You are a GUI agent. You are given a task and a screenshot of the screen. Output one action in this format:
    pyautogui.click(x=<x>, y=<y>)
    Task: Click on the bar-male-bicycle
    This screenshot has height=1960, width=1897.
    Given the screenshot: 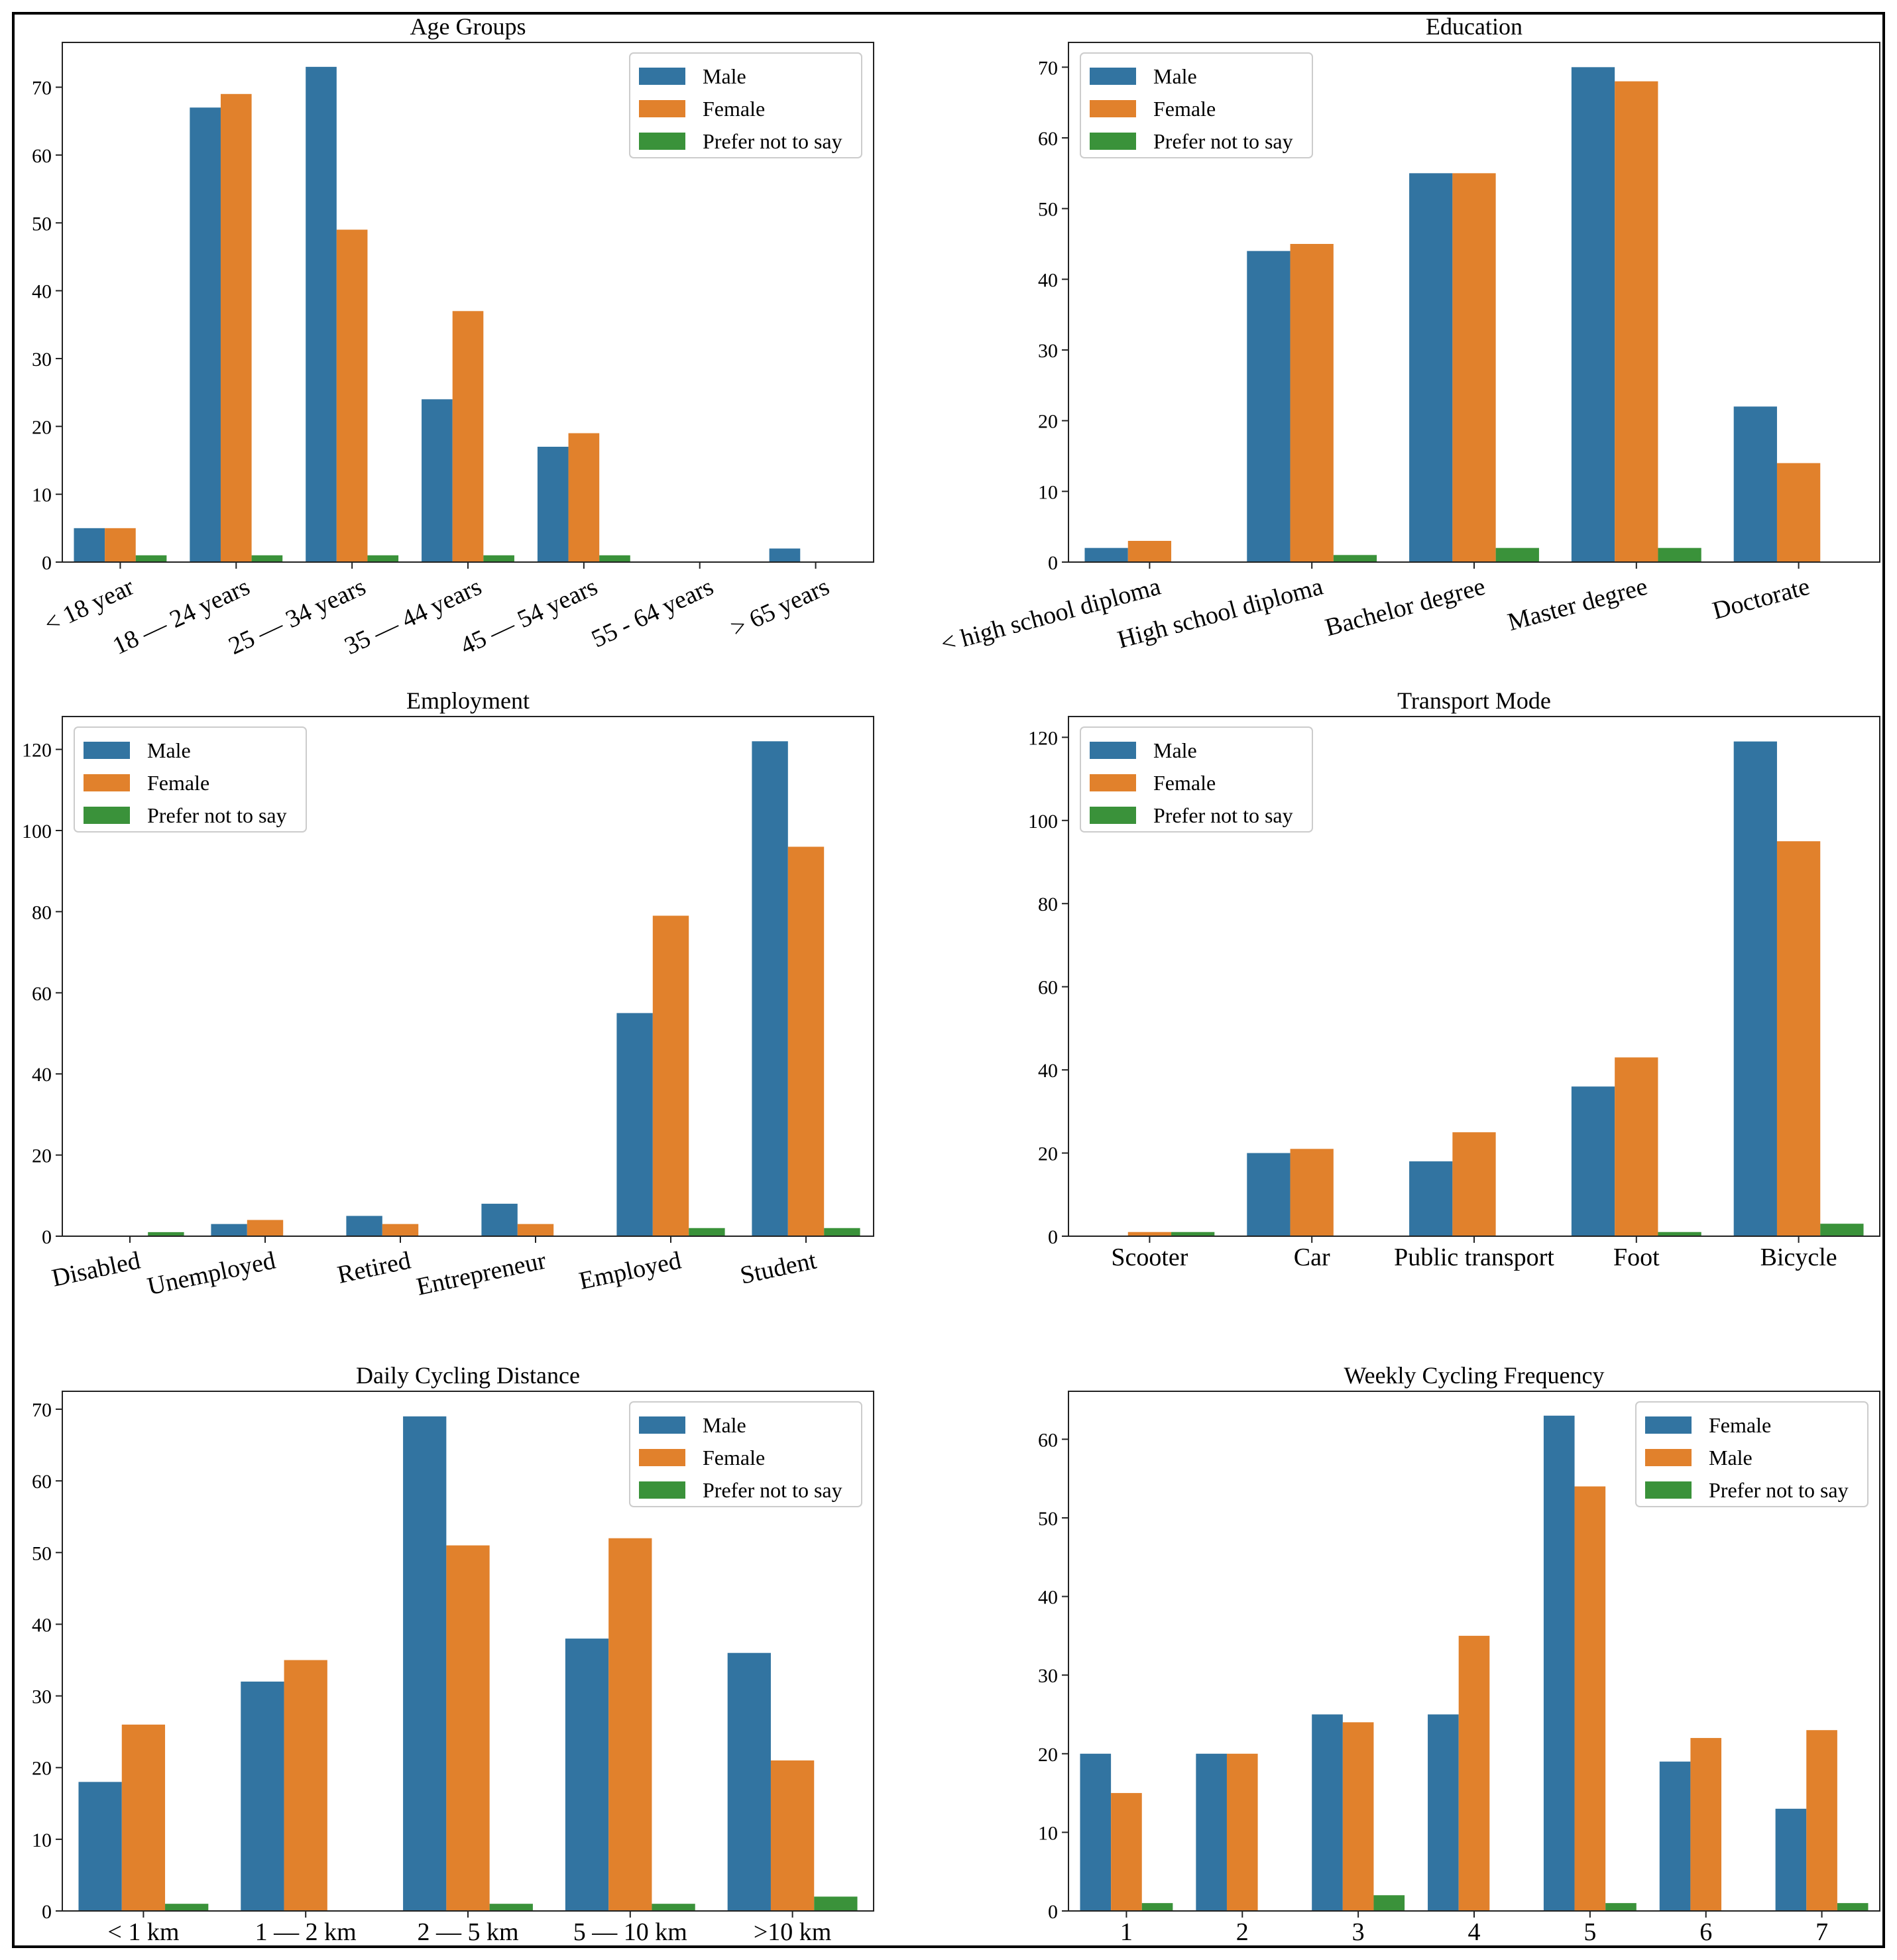 What is the action you would take?
    pyautogui.click(x=1755, y=988)
    